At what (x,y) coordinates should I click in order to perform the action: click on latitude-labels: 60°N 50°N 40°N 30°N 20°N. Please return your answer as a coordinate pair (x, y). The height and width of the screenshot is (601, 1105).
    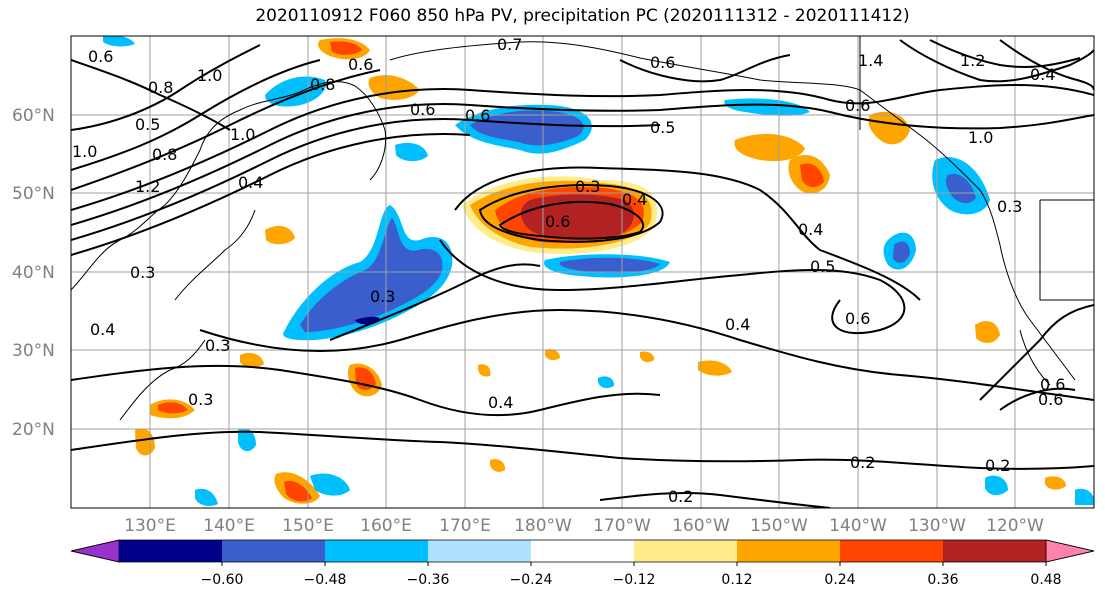
    Looking at the image, I should click on (33, 273).